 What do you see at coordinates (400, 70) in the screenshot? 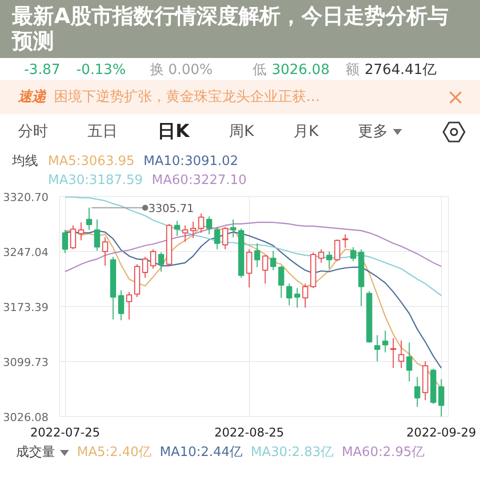
I see `text: 2764.41亿` at bounding box center [400, 70].